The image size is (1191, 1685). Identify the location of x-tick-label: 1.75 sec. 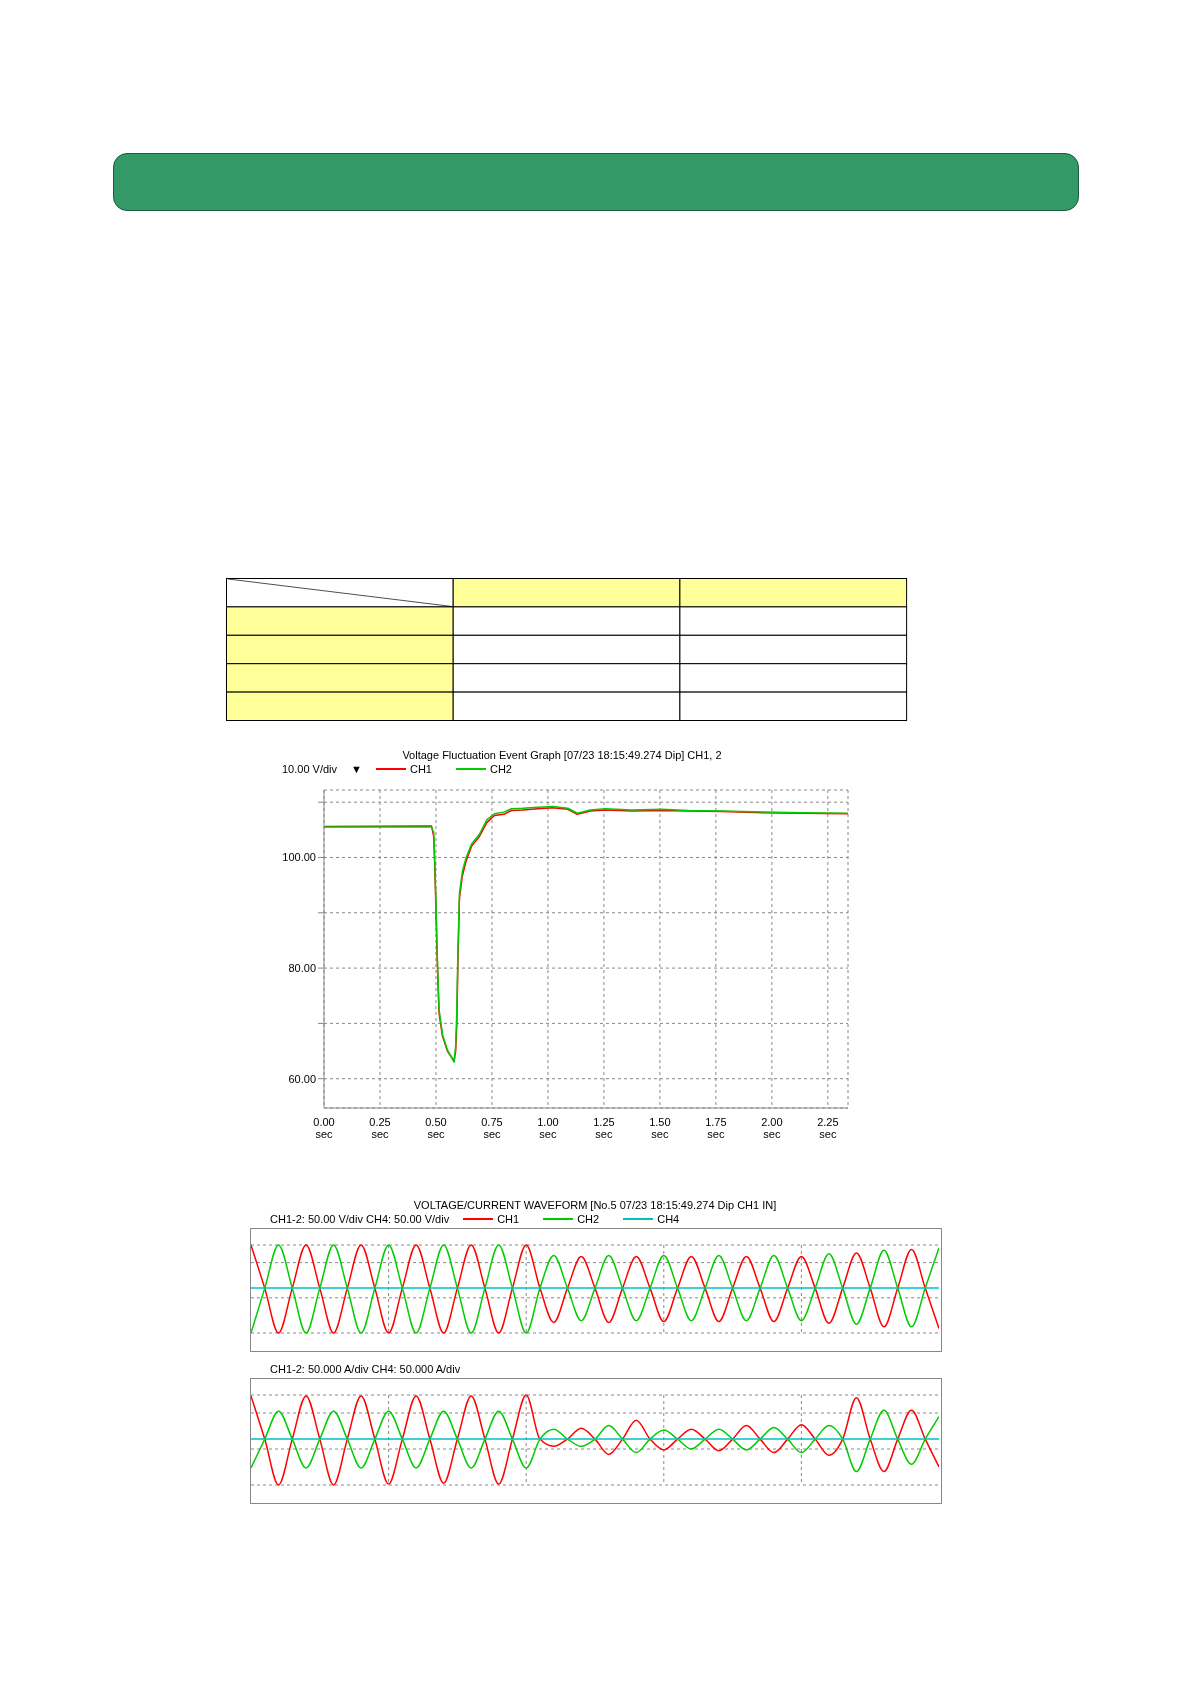
(716, 1128).